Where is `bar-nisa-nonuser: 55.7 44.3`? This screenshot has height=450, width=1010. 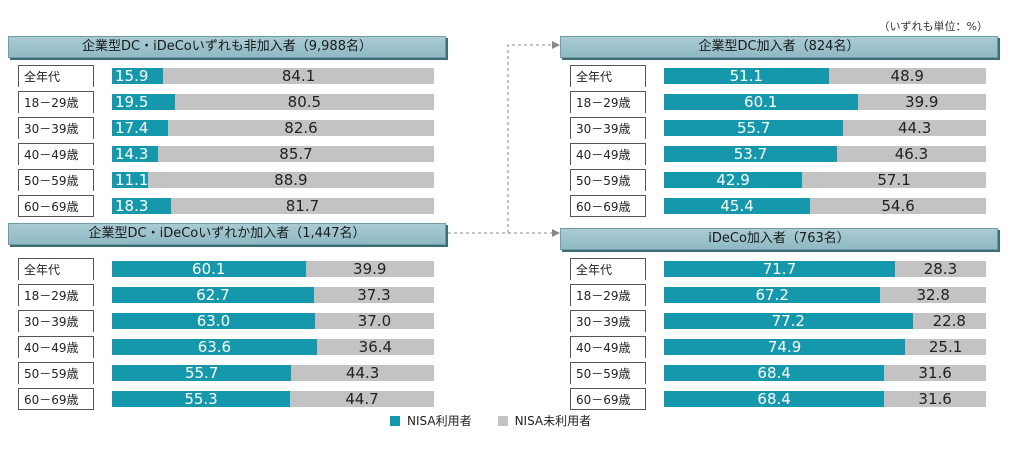 bar-nisa-nonuser: 55.7 44.3 is located at coordinates (273, 373).